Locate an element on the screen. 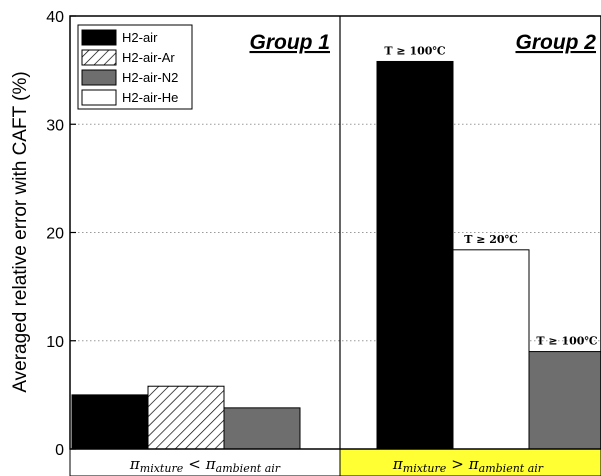  bar-annotation: T ≥ 20℃ is located at coordinates (491, 239).